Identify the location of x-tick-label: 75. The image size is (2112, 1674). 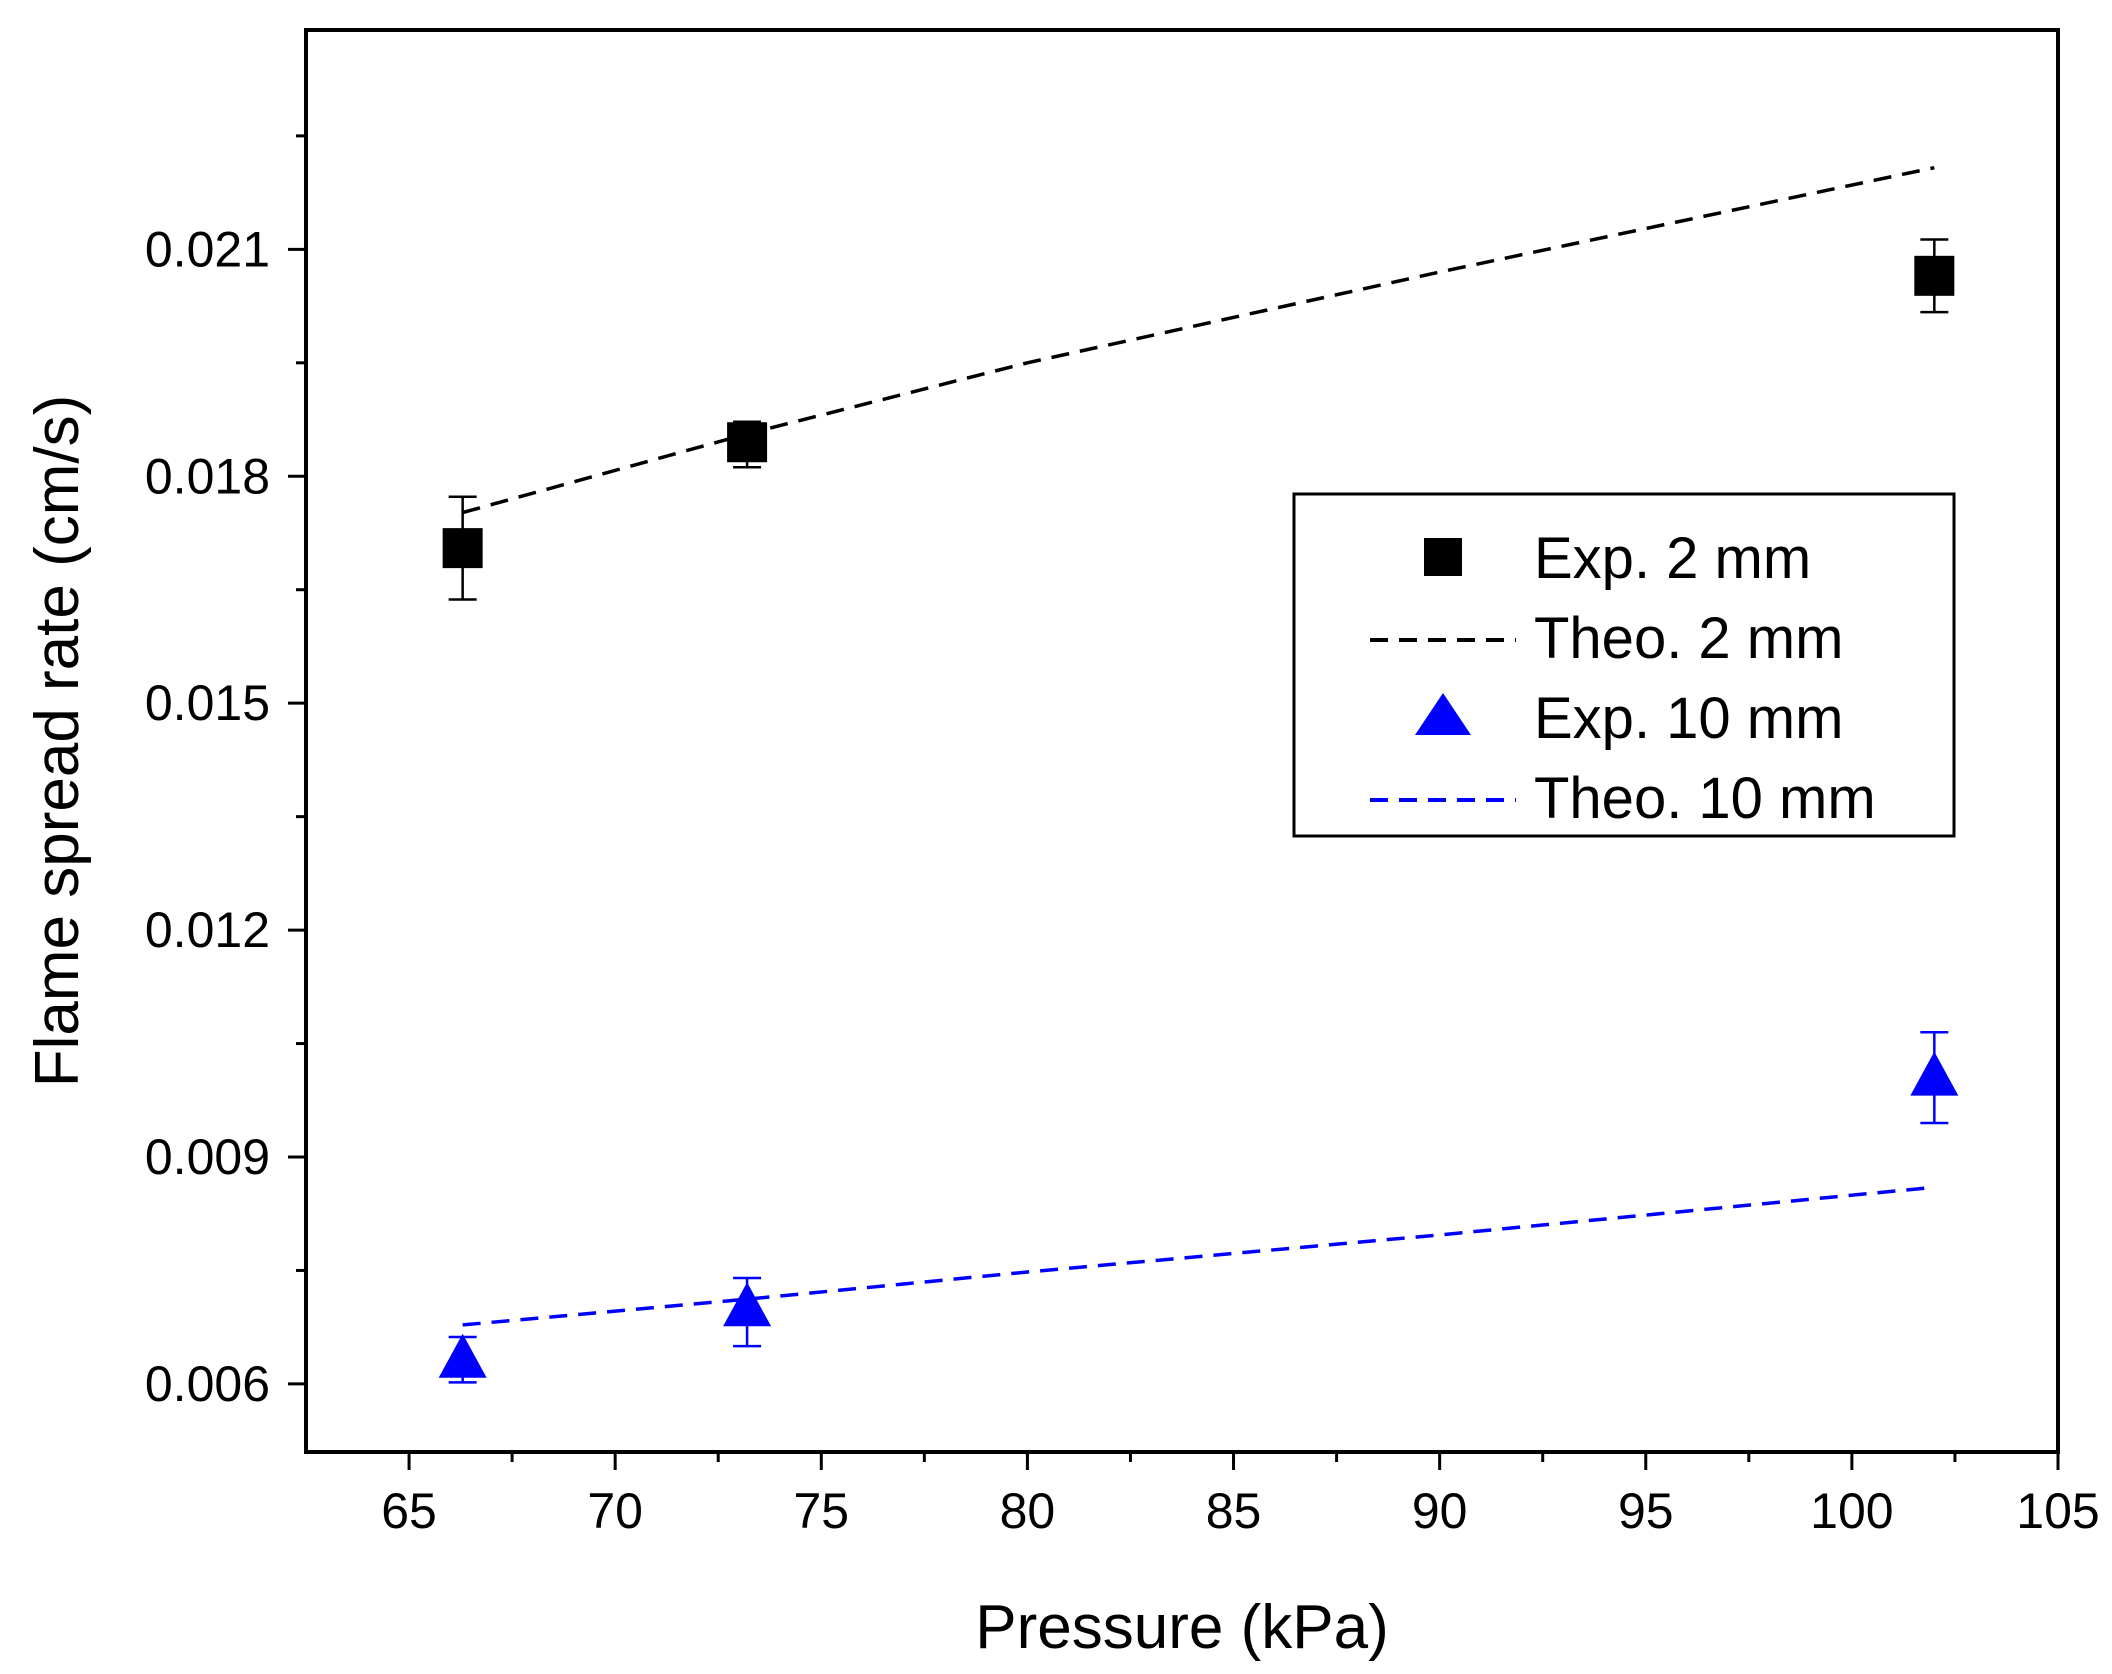
(821, 1511).